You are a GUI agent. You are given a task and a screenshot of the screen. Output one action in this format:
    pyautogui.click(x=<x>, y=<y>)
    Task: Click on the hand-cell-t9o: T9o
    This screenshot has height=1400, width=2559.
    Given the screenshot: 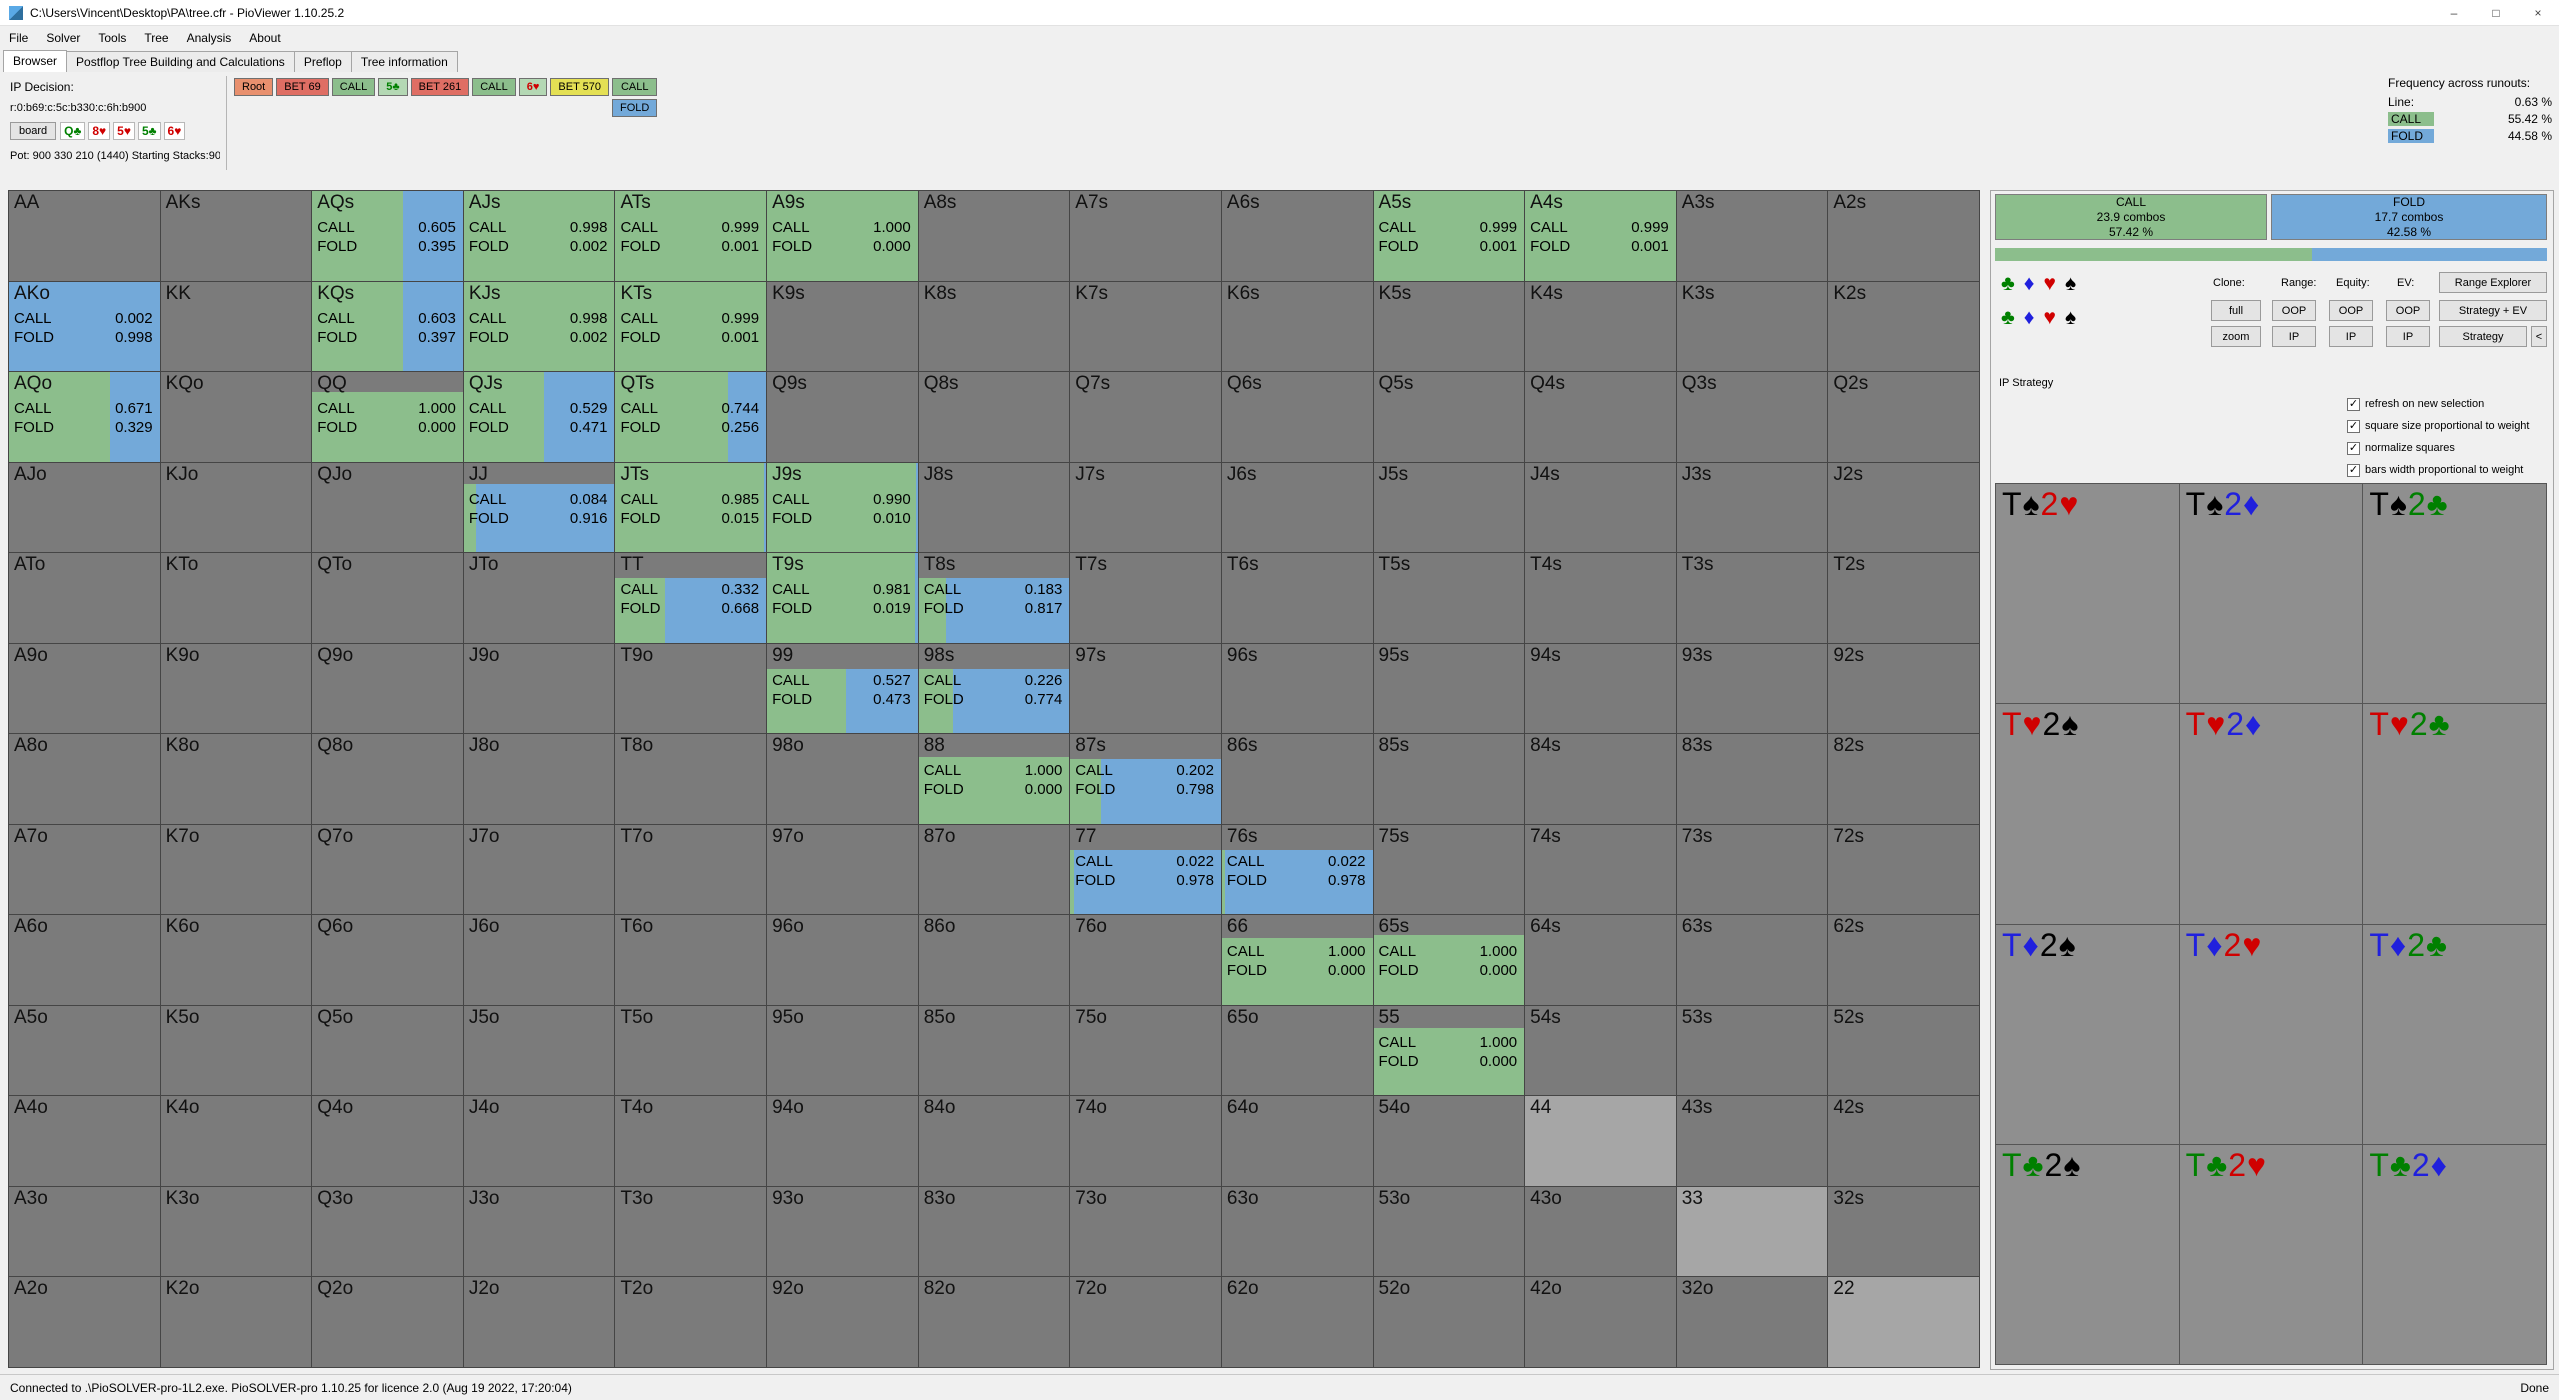 What is the action you would take?
    pyautogui.click(x=691, y=688)
    